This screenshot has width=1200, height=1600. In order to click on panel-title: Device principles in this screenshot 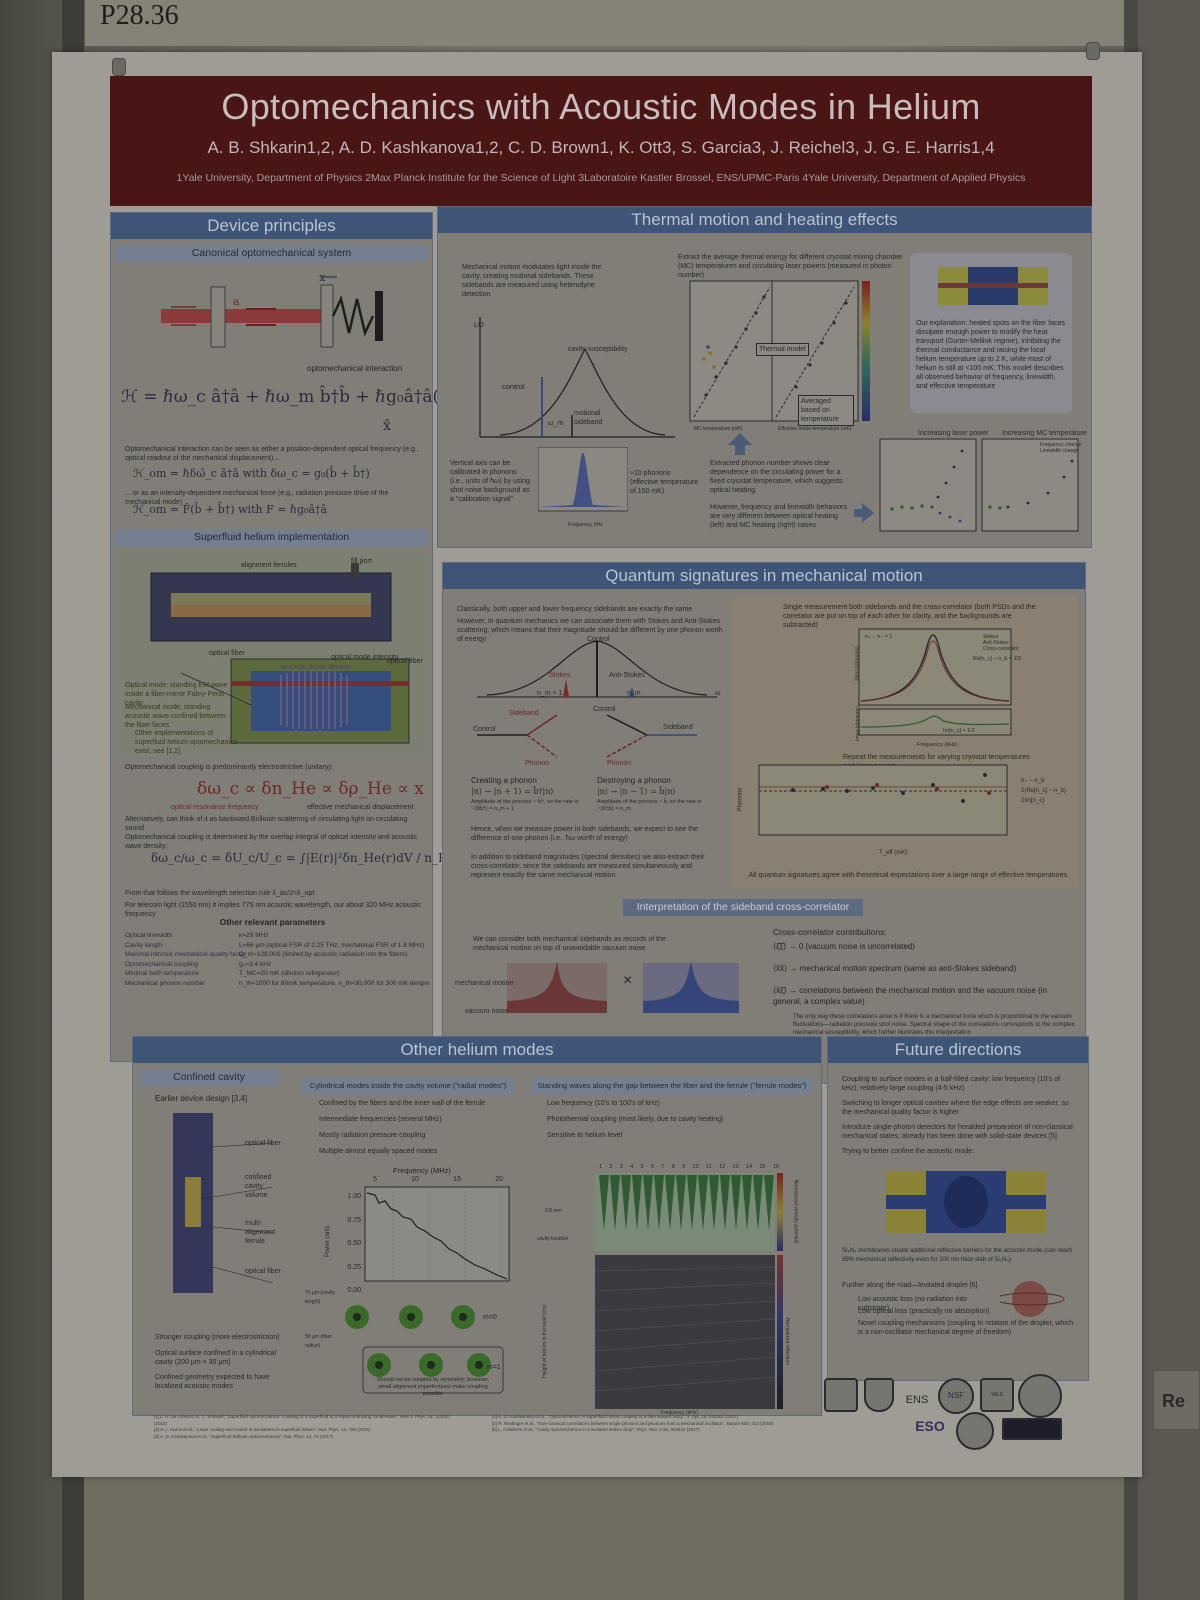, I will do `click(271, 226)`.